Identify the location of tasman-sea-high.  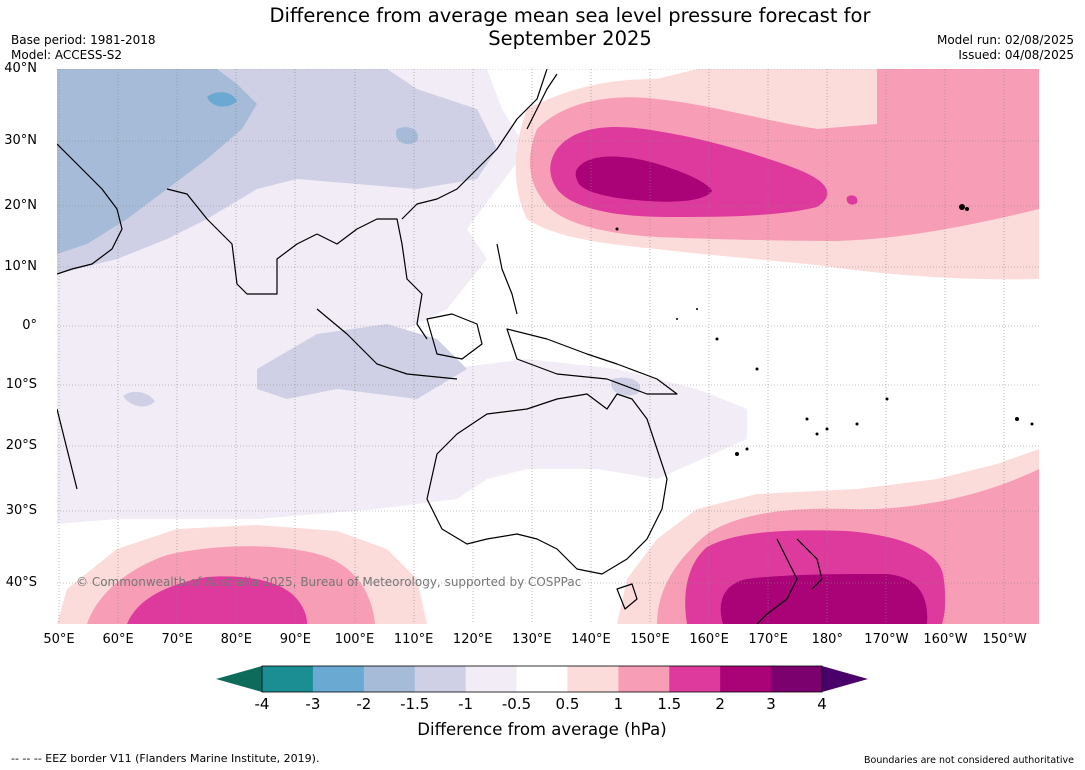
(824, 599).